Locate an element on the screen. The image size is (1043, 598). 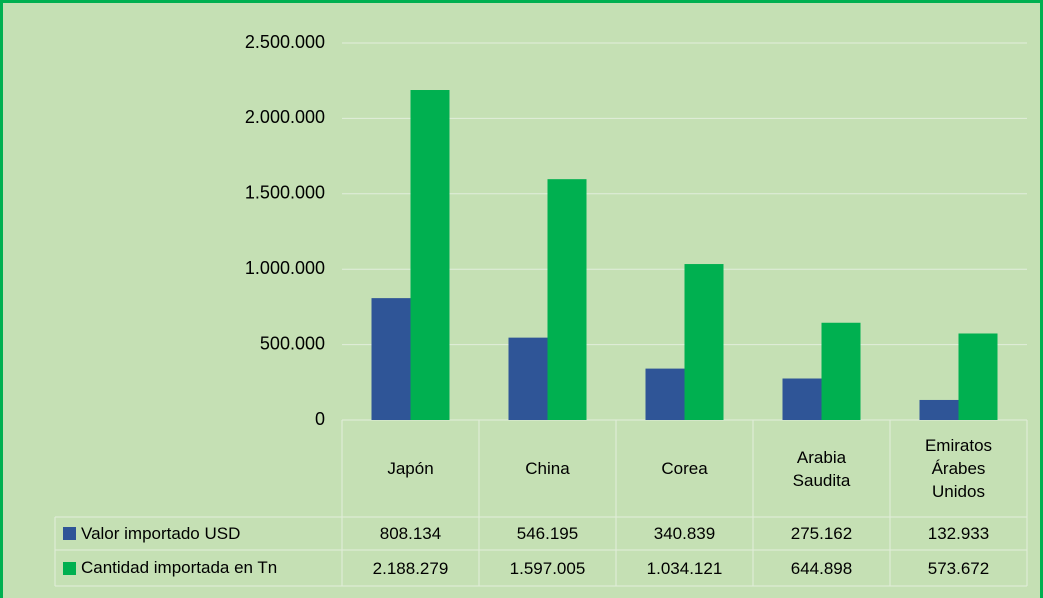
table-value: 644.898 is located at coordinates (821, 568).